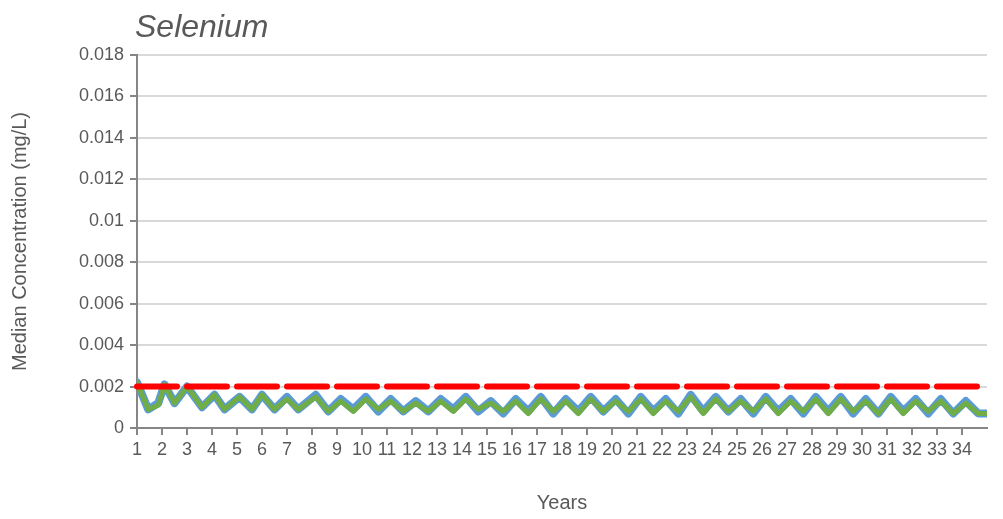 This screenshot has width=1003, height=519. I want to click on x-tick-label: 16, so click(512, 448).